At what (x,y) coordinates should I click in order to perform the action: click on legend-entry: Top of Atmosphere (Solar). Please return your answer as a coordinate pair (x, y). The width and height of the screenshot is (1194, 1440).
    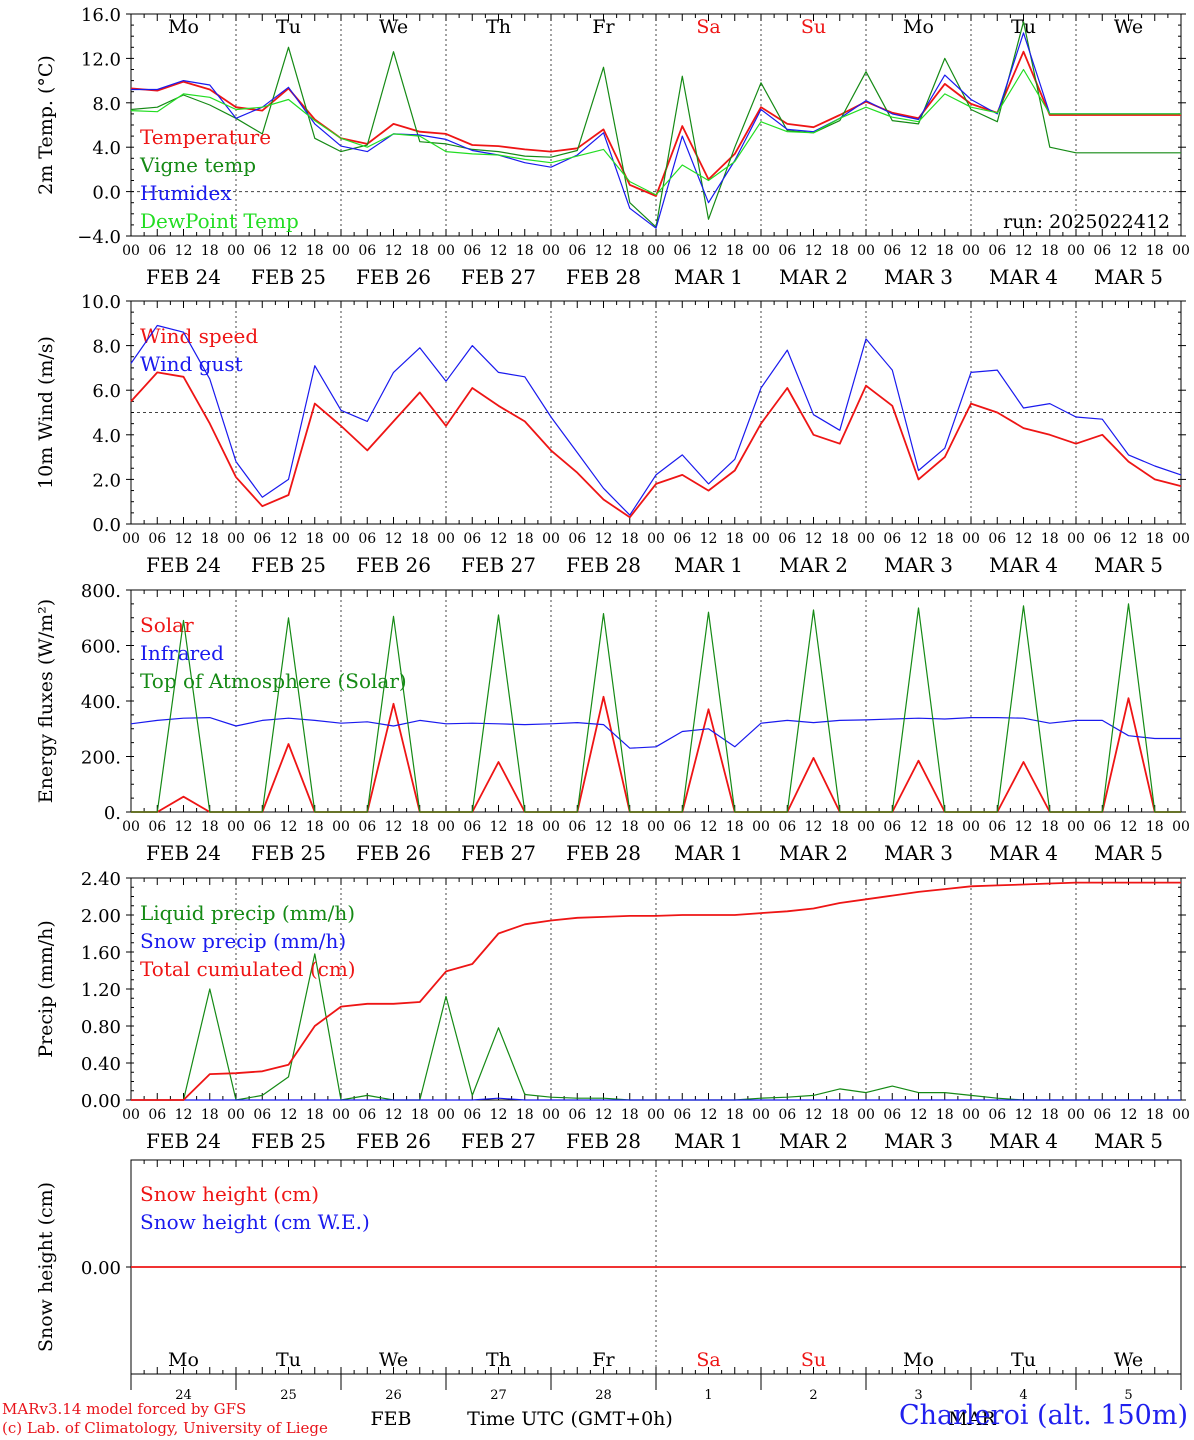
    Looking at the image, I should click on (273, 681).